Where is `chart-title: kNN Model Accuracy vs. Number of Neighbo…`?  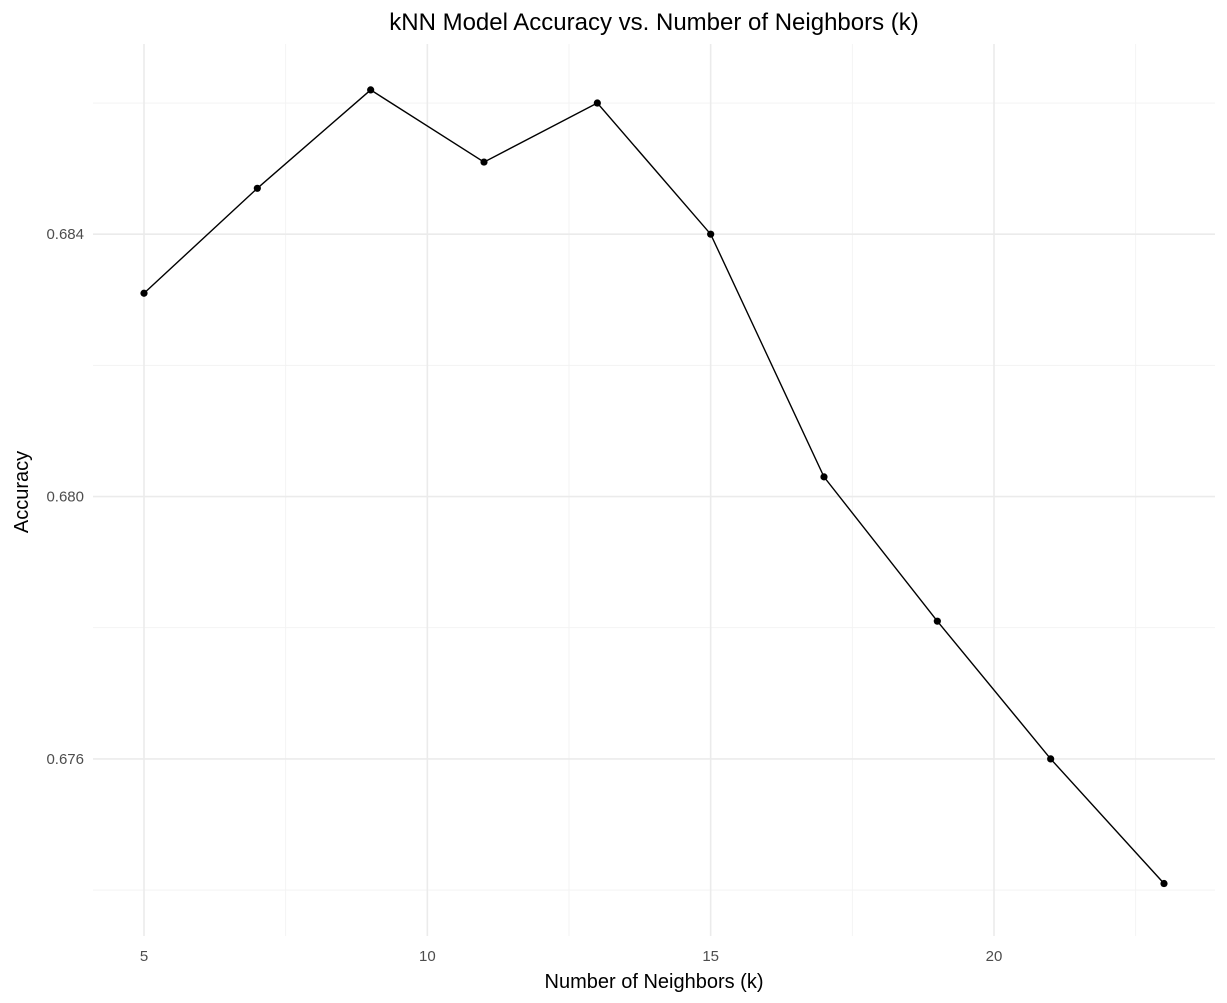
chart-title: kNN Model Accuracy vs. Number of Neighbo… is located at coordinates (654, 22).